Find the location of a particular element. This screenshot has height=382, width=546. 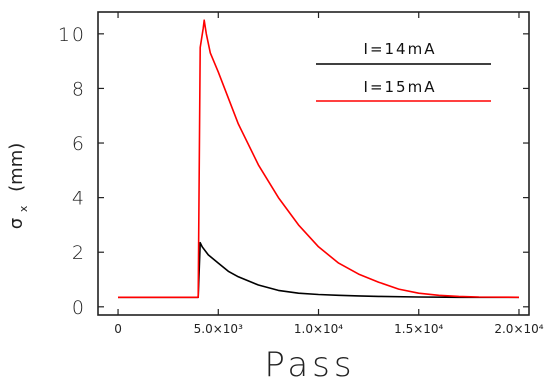

x-tick-label: 2.0×10⁴ is located at coordinates (518, 329).